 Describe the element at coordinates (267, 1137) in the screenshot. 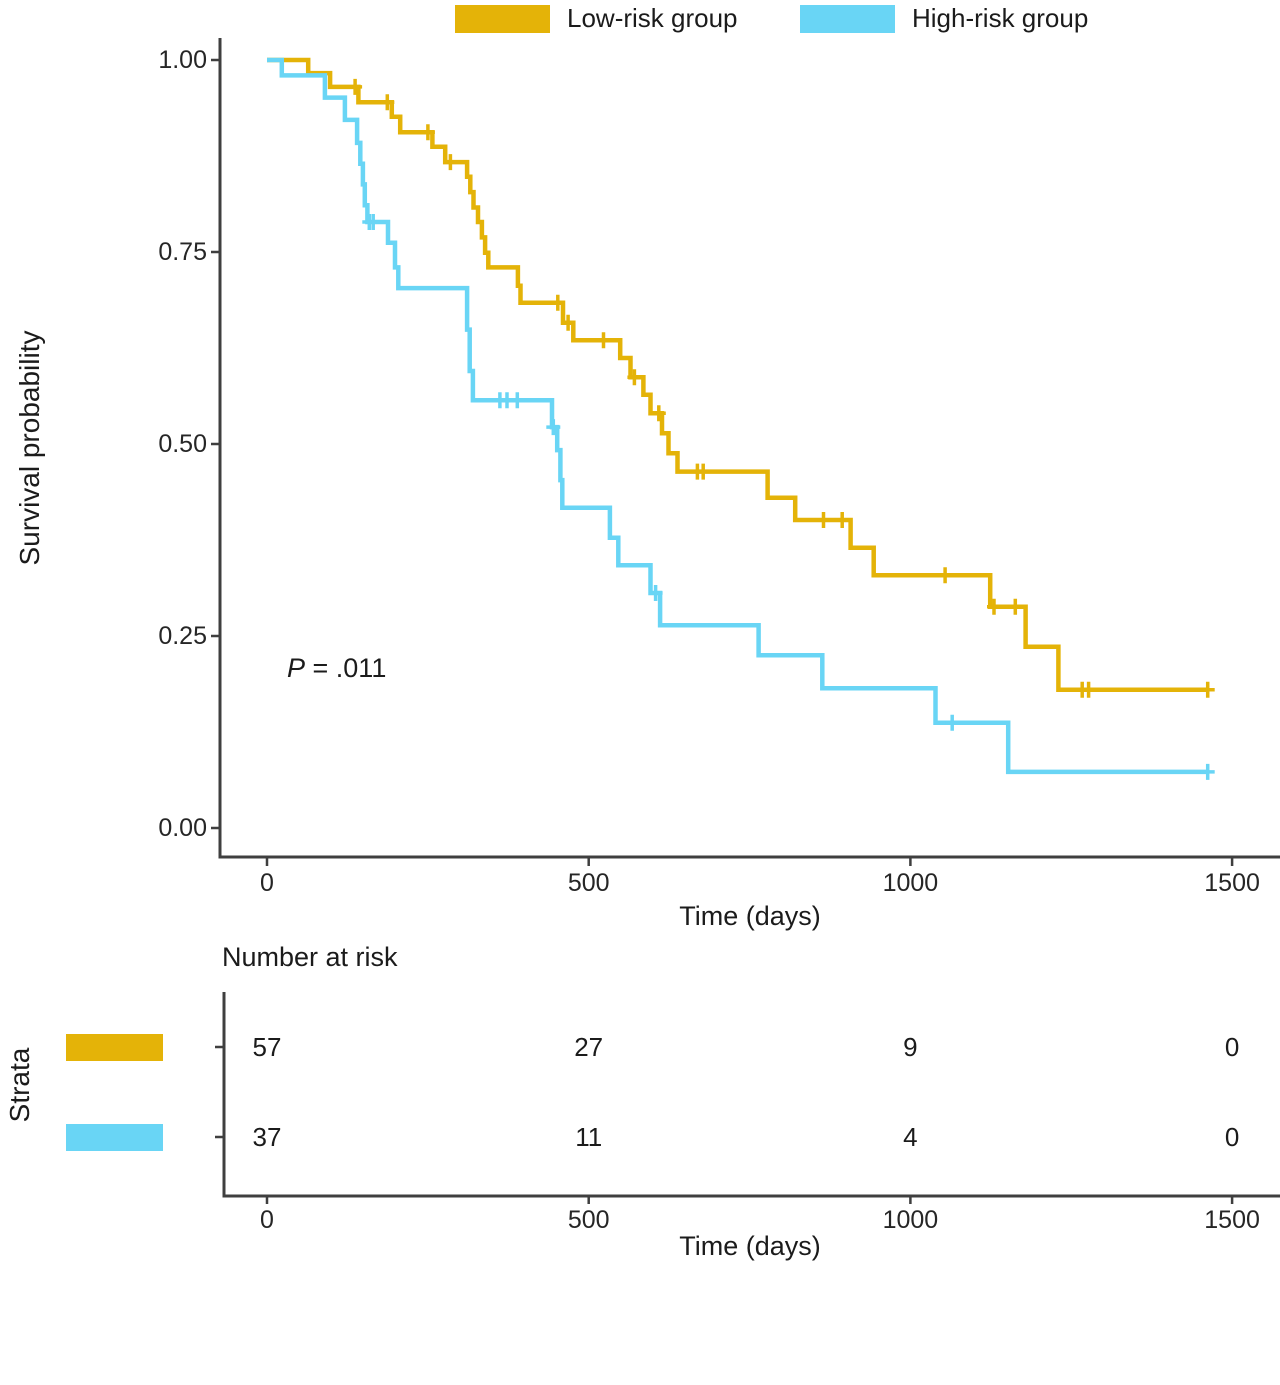

I see `risk-count: 37` at that location.